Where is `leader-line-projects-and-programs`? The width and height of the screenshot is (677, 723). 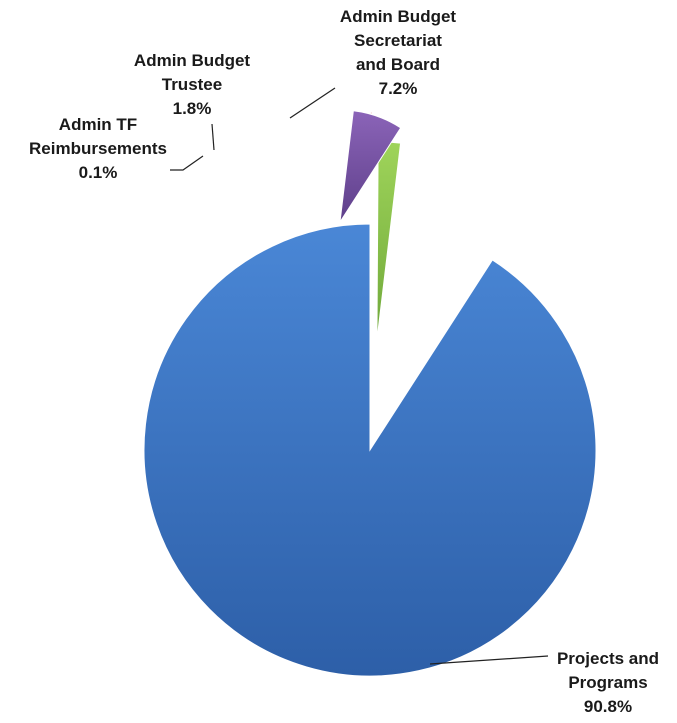
leader-line-projects-and-programs is located at coordinates (489, 660).